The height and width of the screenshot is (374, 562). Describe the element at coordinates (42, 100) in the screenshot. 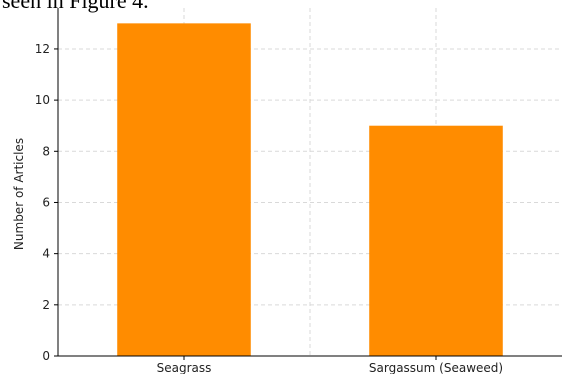

I see `y-tick-label: 10` at that location.